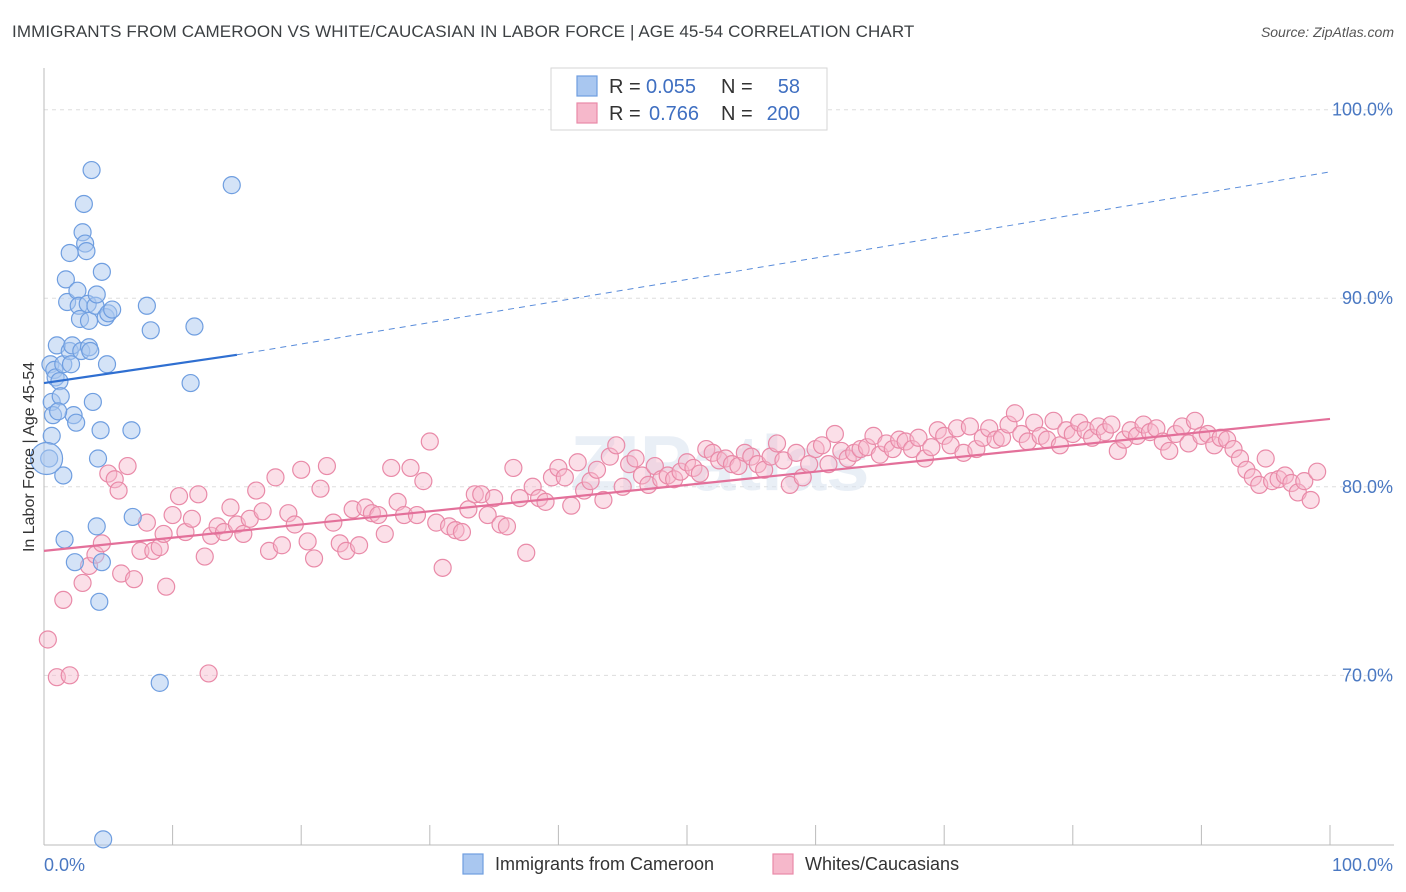 The image size is (1406, 892). I want to click on legend-n-value-1: 58, so click(789, 87).